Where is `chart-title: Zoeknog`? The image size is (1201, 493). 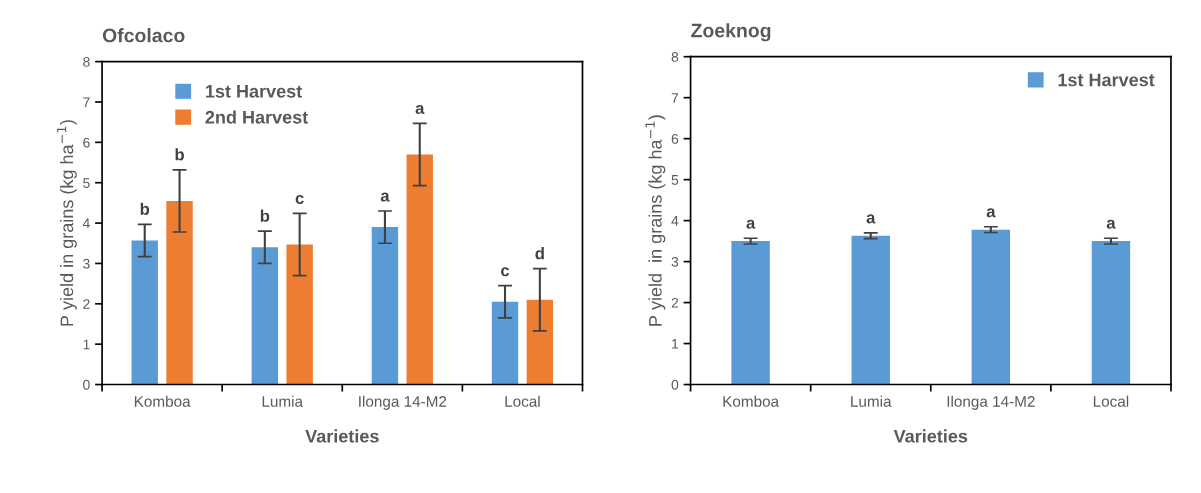 chart-title: Zoeknog is located at coordinates (731, 32).